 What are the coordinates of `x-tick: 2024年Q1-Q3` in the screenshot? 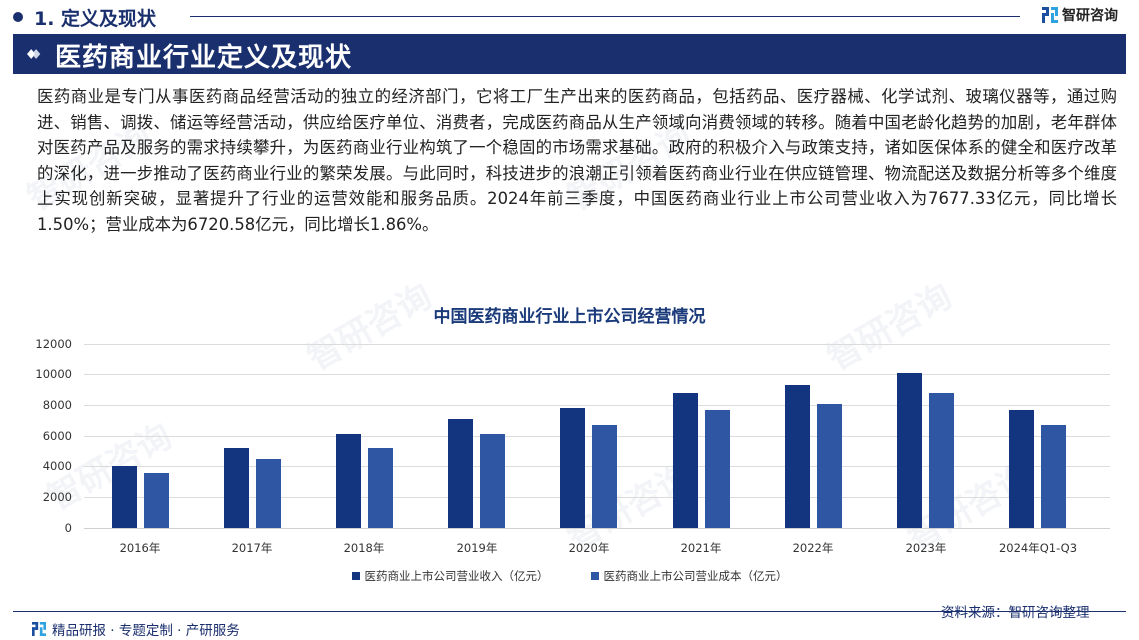 It's located at (1038, 548).